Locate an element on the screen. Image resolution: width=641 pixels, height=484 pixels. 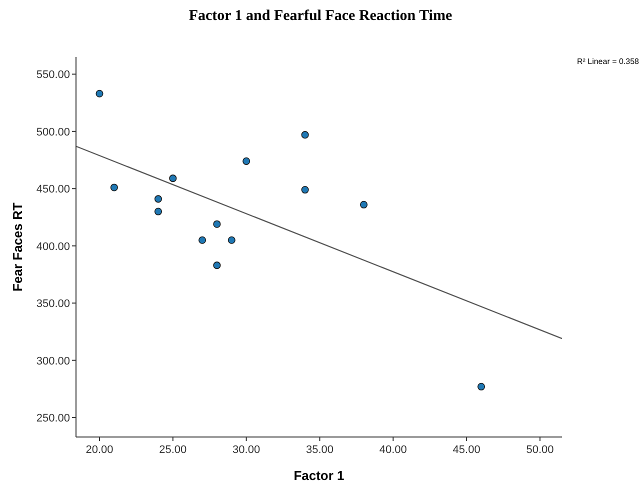
x-tick-label: 50.00 is located at coordinates (540, 450).